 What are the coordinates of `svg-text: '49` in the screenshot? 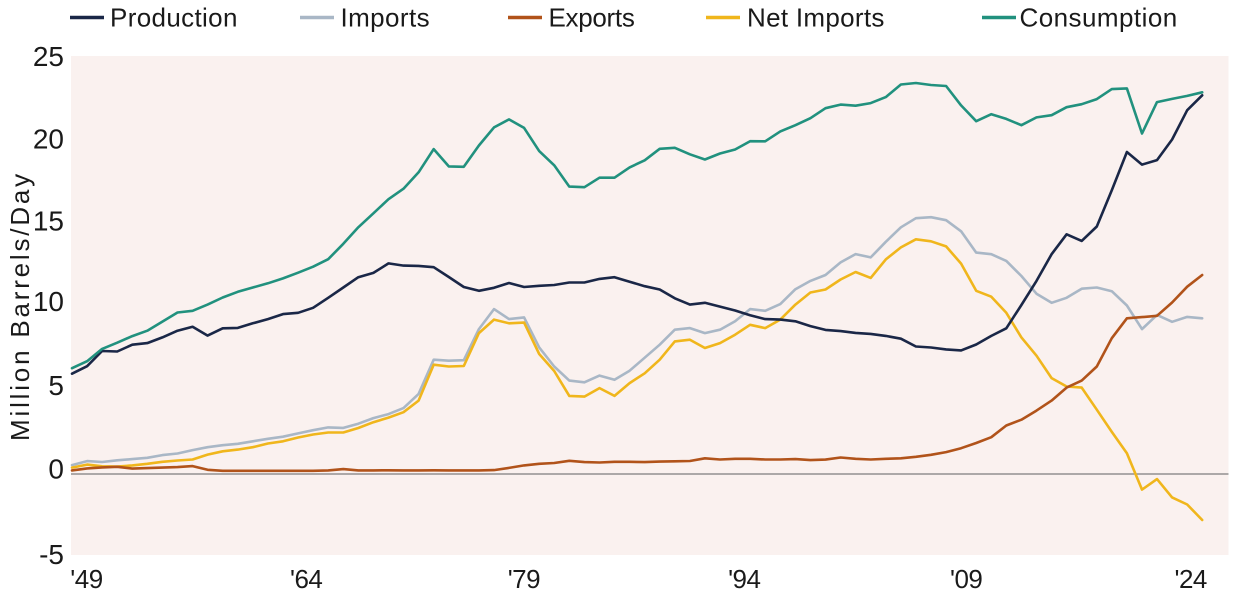 It's located at (86, 579).